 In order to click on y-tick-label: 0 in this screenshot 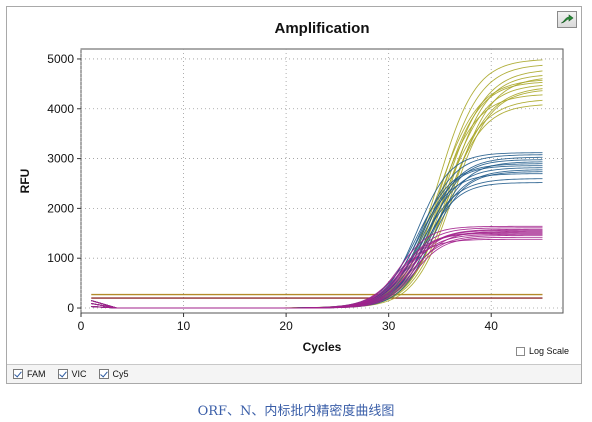, I will do `click(70, 308)`.